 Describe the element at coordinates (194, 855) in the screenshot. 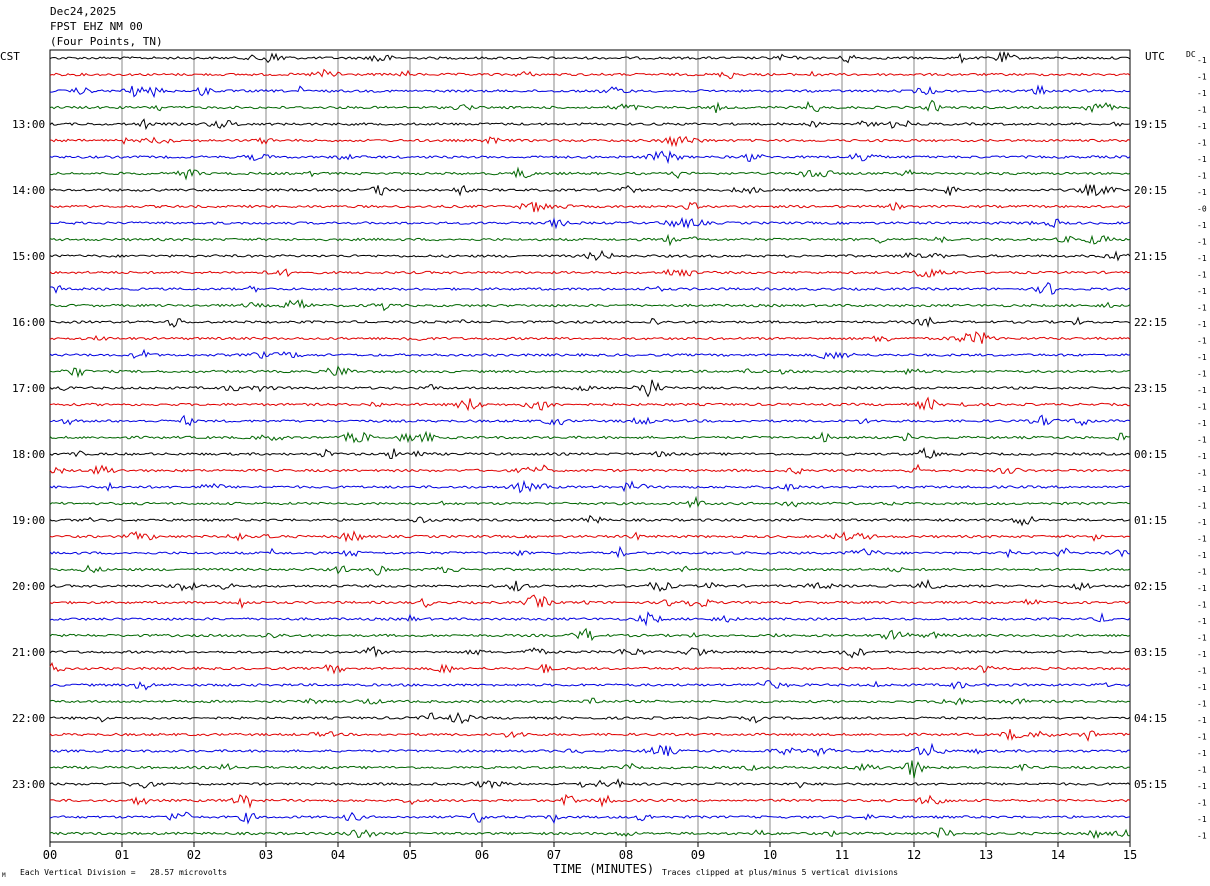

I see `x-tick-label: 02` at that location.